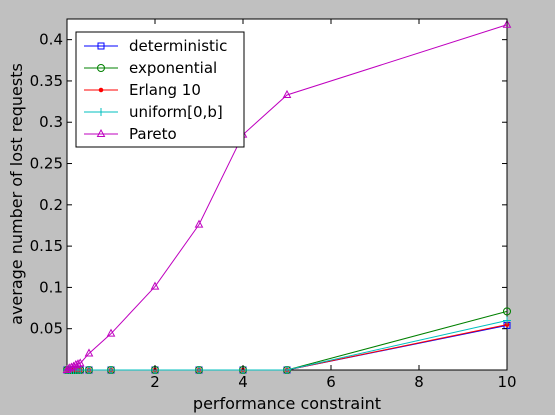 This screenshot has height=415, width=555. Describe the element at coordinates (51, 205) in the screenshot. I see `y-tick-label: 0.2` at that location.